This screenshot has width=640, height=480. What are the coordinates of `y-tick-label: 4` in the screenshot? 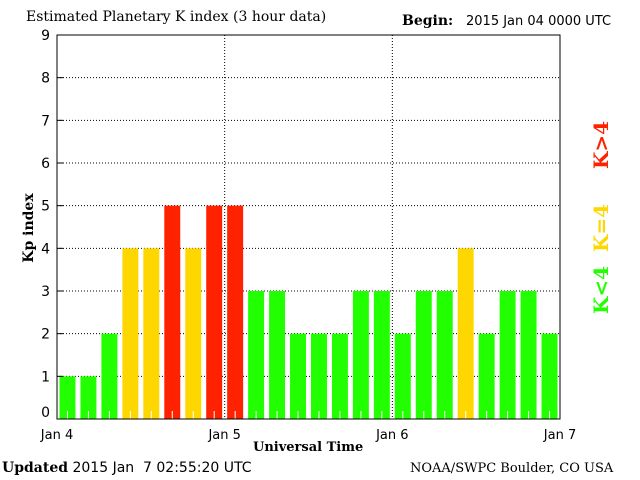 It's located at (45, 249).